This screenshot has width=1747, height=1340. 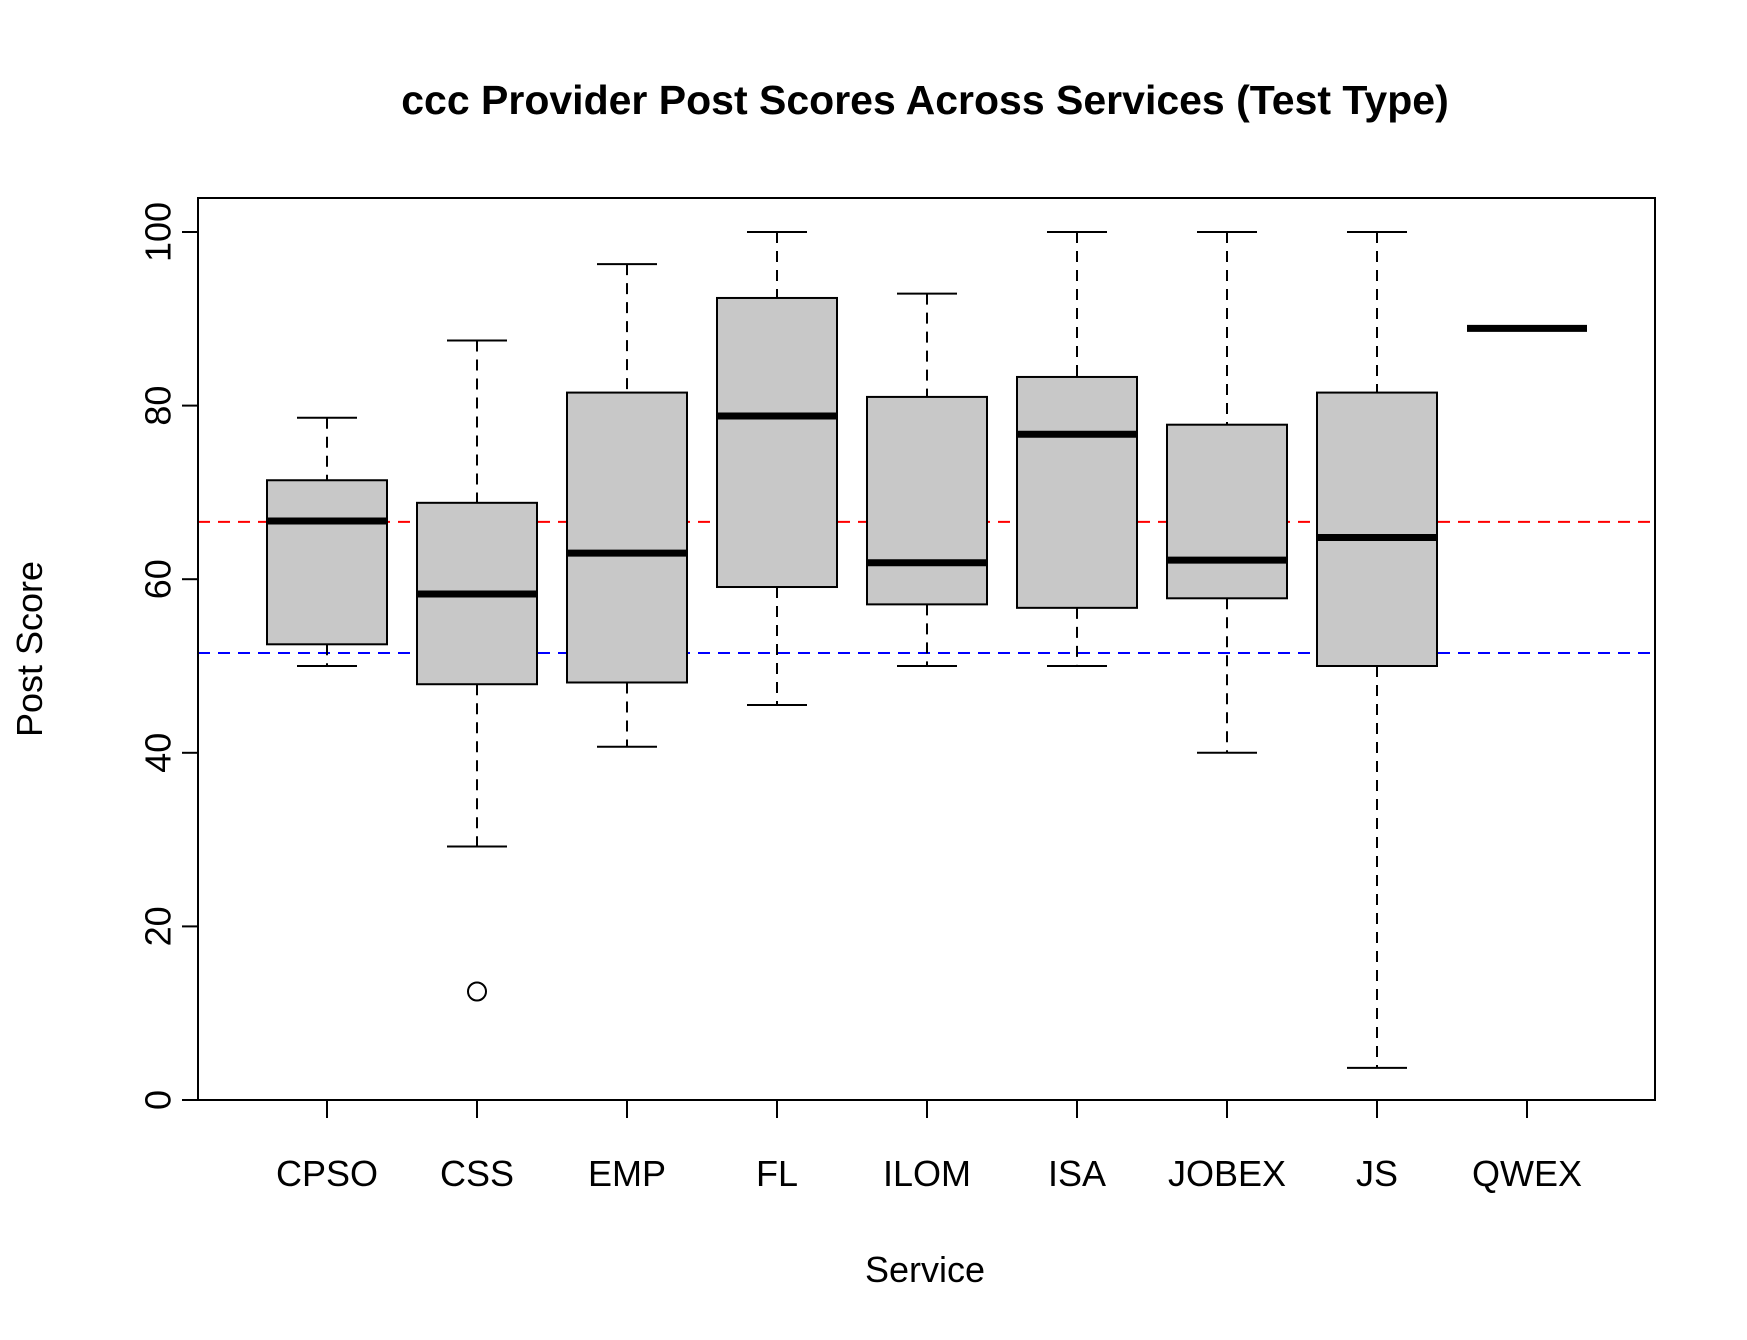 I want to click on x-tick-label: JS, so click(x=1377, y=1173).